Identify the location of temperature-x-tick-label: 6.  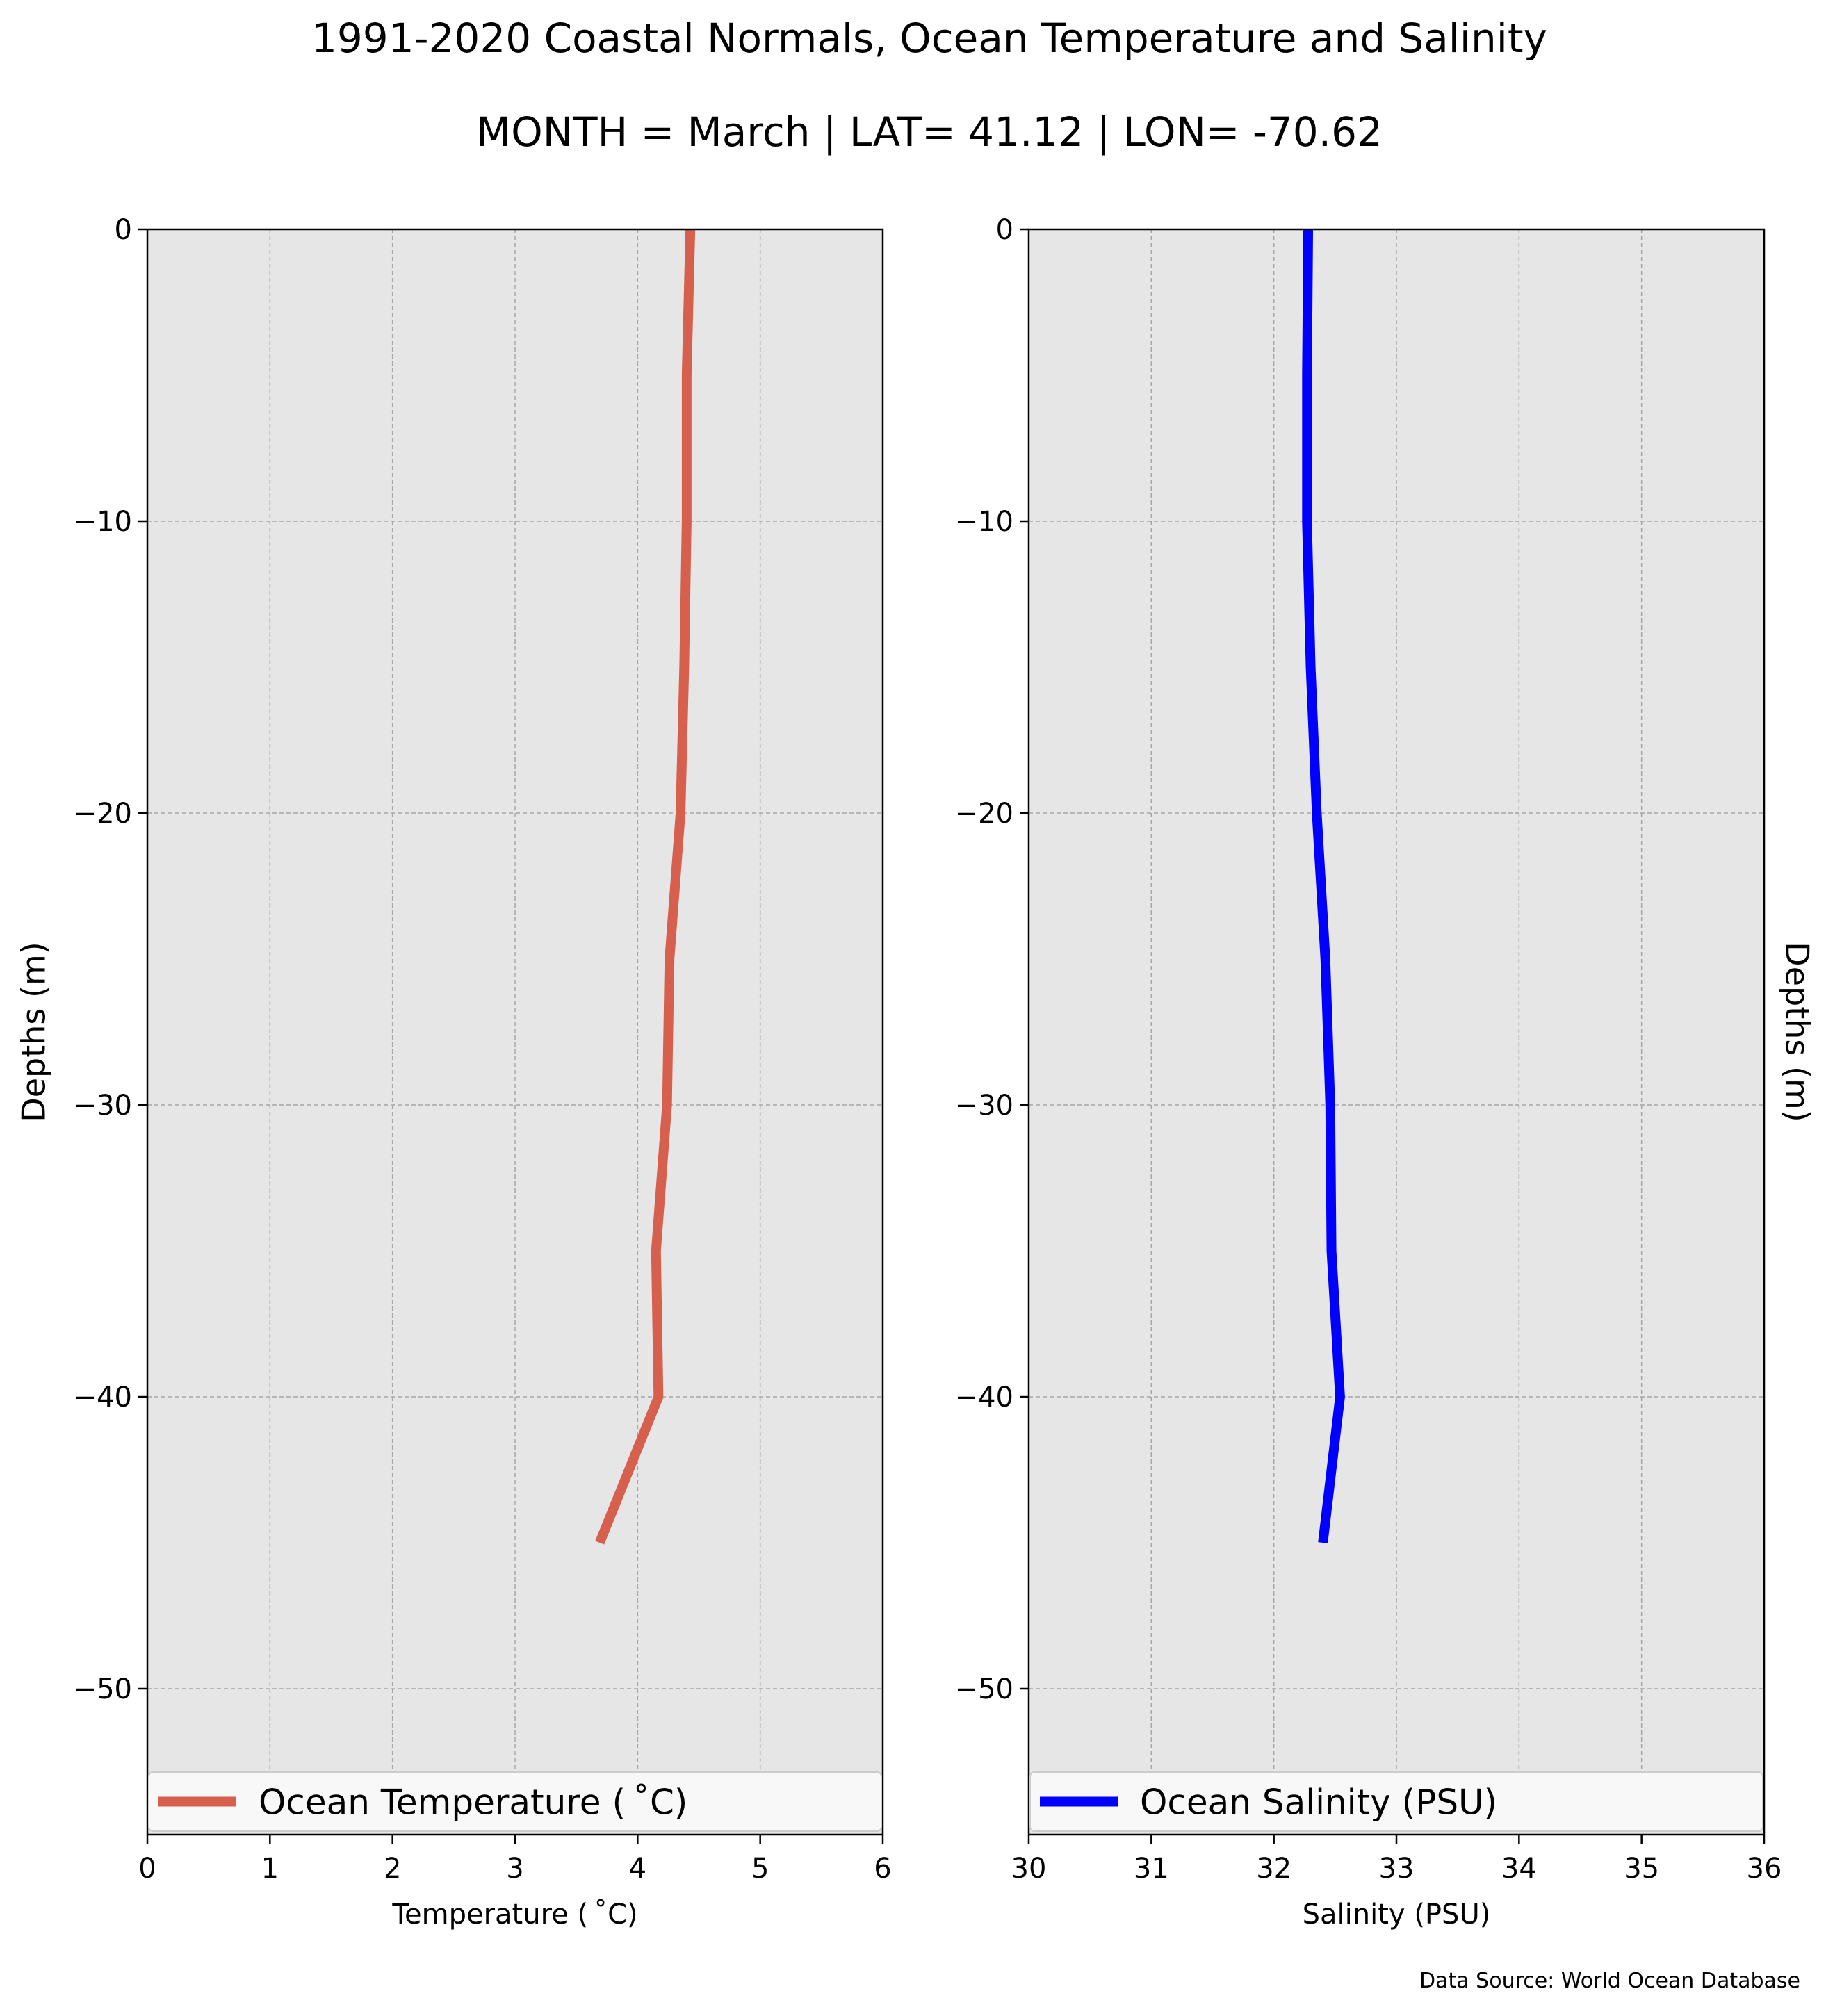
(883, 1869).